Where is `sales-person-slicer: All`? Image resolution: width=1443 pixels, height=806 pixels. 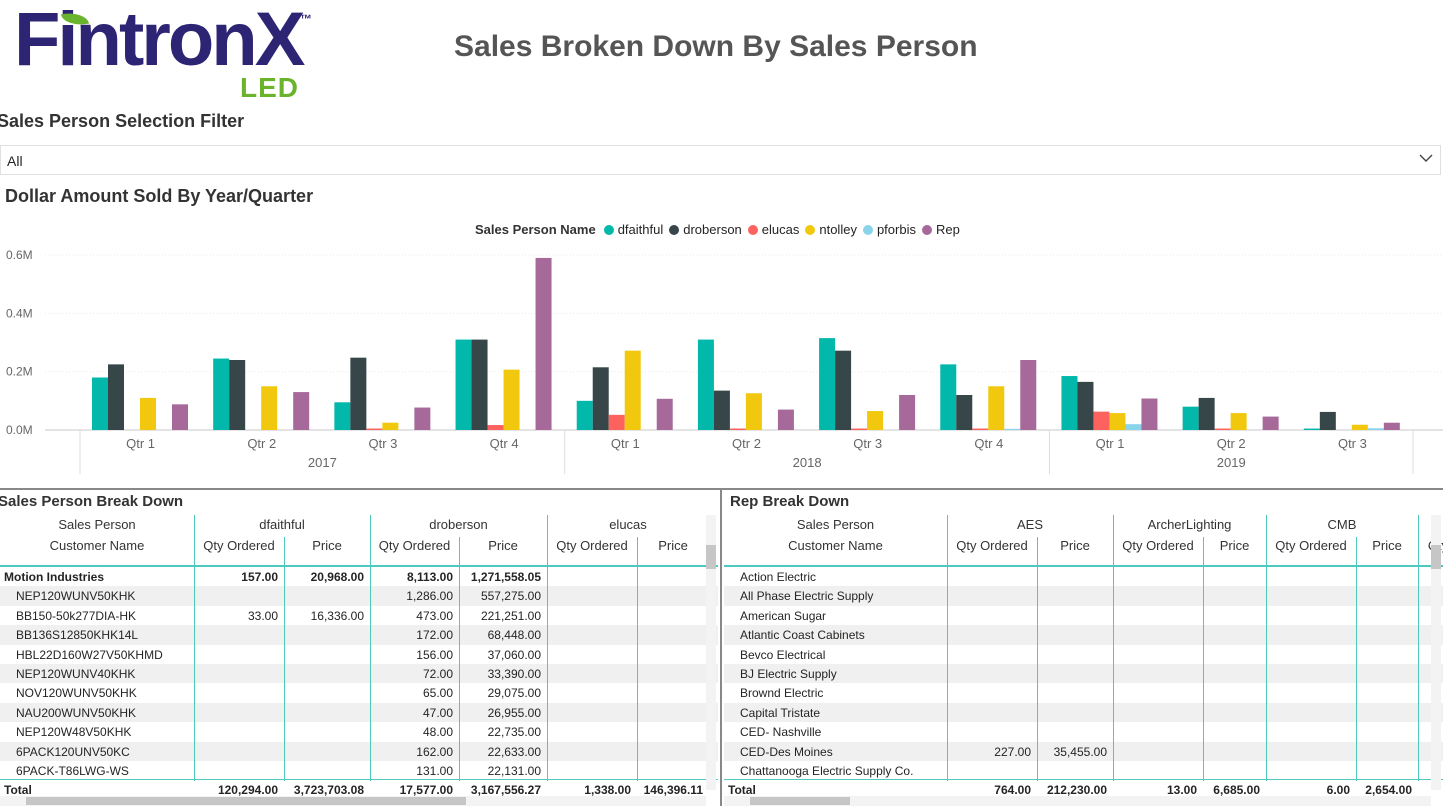
sales-person-slicer: All is located at coordinates (720, 160).